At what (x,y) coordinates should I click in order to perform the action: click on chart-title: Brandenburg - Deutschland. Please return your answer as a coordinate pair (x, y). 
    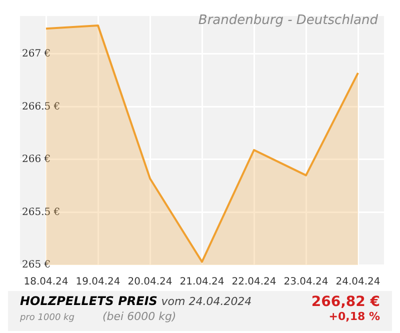
    Looking at the image, I should click on (288, 20).